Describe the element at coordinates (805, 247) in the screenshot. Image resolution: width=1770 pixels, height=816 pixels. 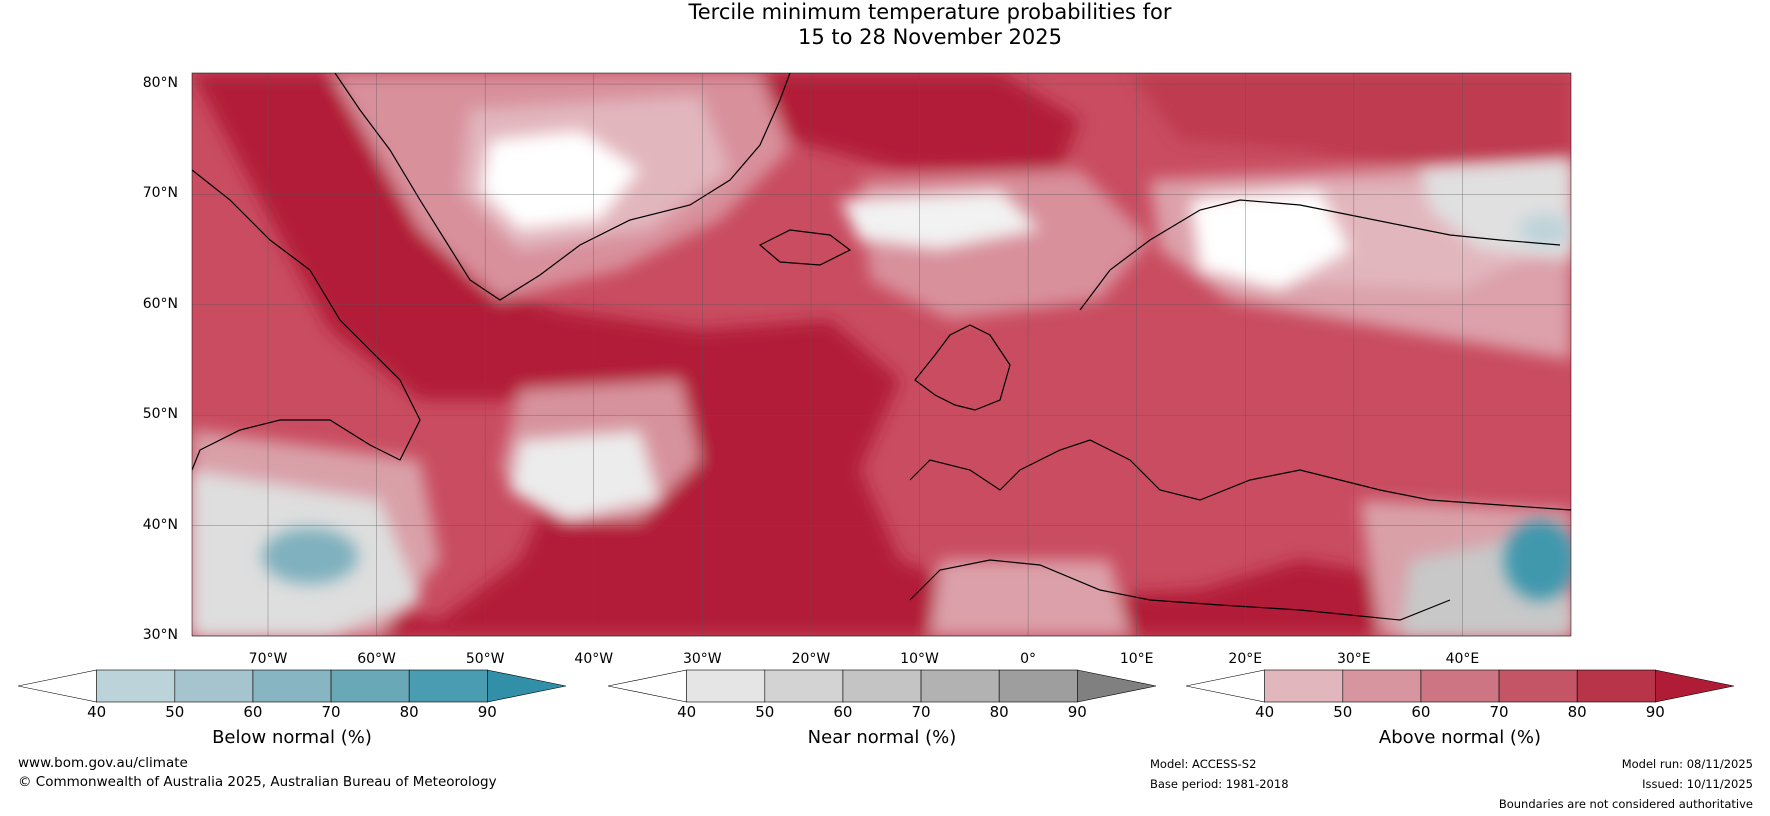
I see `iceland-coast` at that location.